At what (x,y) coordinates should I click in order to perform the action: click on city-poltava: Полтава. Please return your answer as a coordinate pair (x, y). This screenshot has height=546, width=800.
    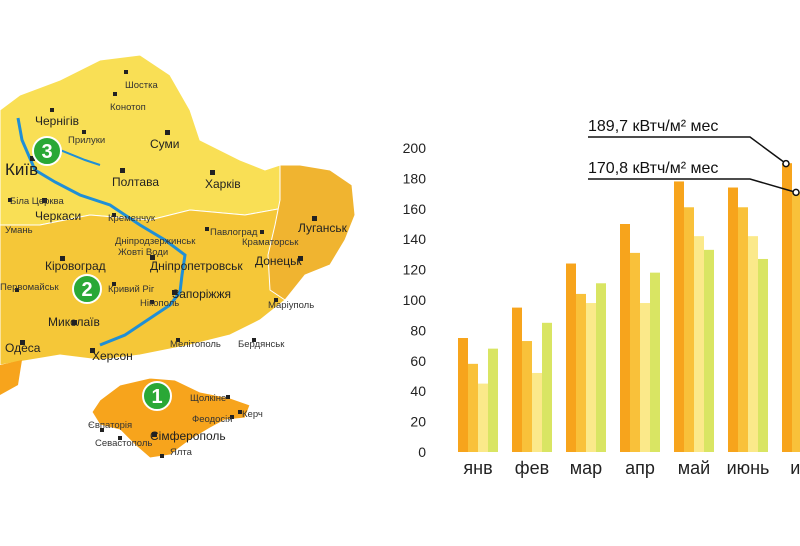
    Looking at the image, I should click on (135, 182).